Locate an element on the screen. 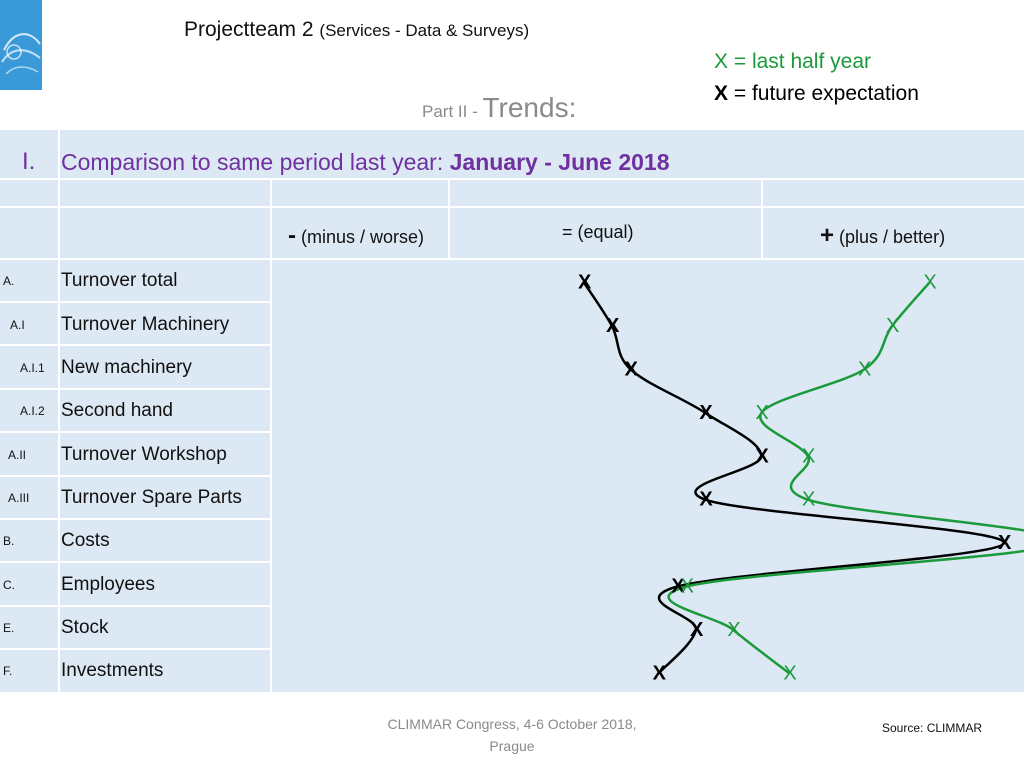 The height and width of the screenshot is (768, 1024). row-label: Turnover Spare Parts is located at coordinates (151, 497).